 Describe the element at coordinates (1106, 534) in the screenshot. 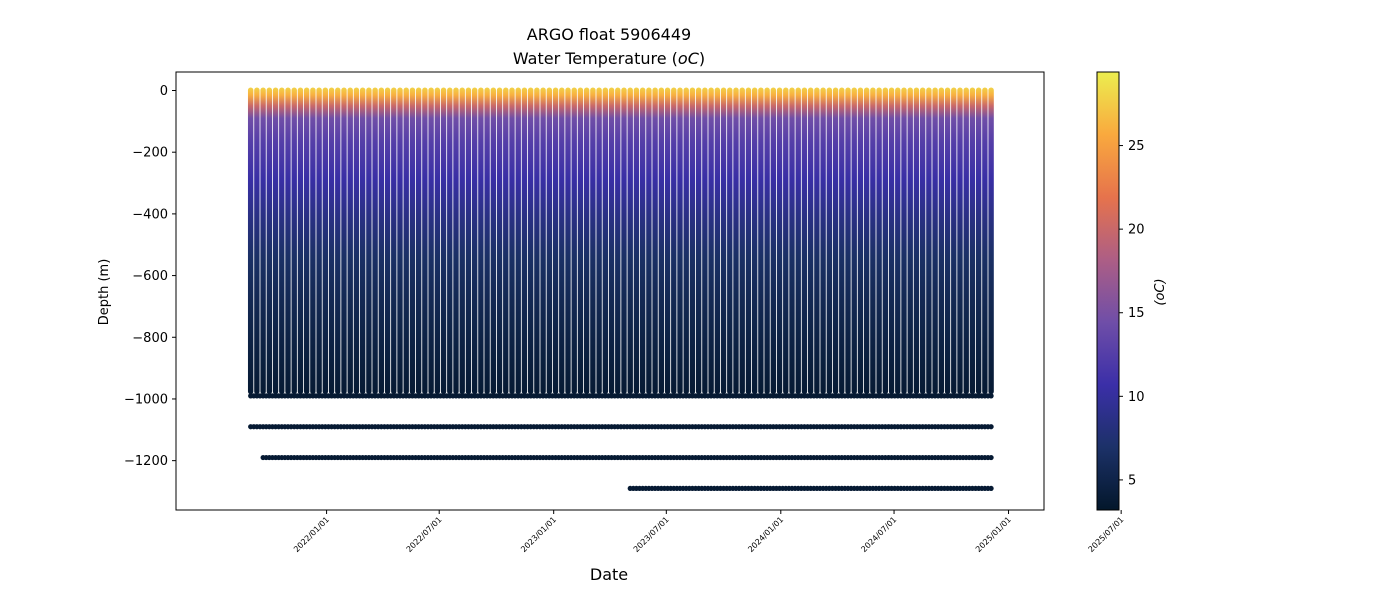

I see `x-tick-label: 2025/07/01` at that location.